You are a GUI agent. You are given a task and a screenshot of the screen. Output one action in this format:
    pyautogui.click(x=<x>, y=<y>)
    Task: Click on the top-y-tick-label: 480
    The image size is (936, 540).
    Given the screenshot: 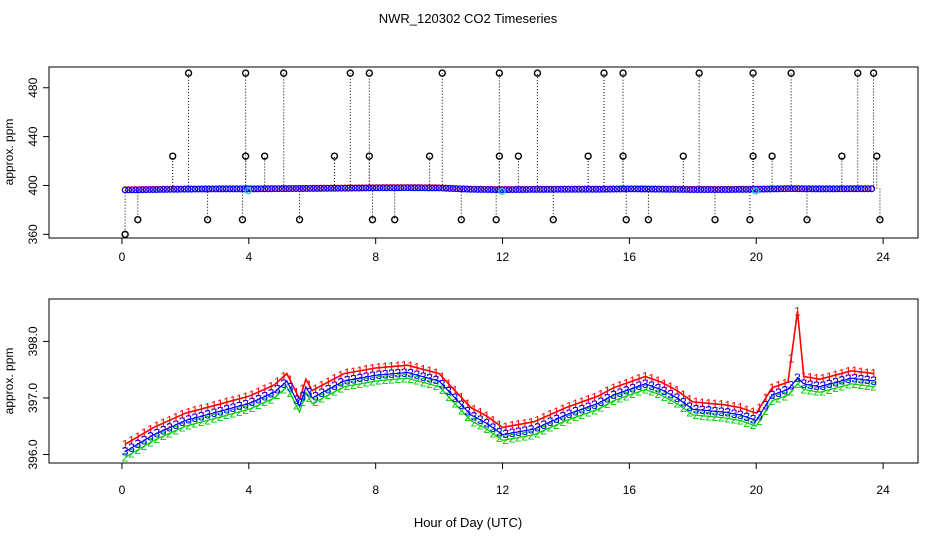 What is the action you would take?
    pyautogui.click(x=33, y=87)
    